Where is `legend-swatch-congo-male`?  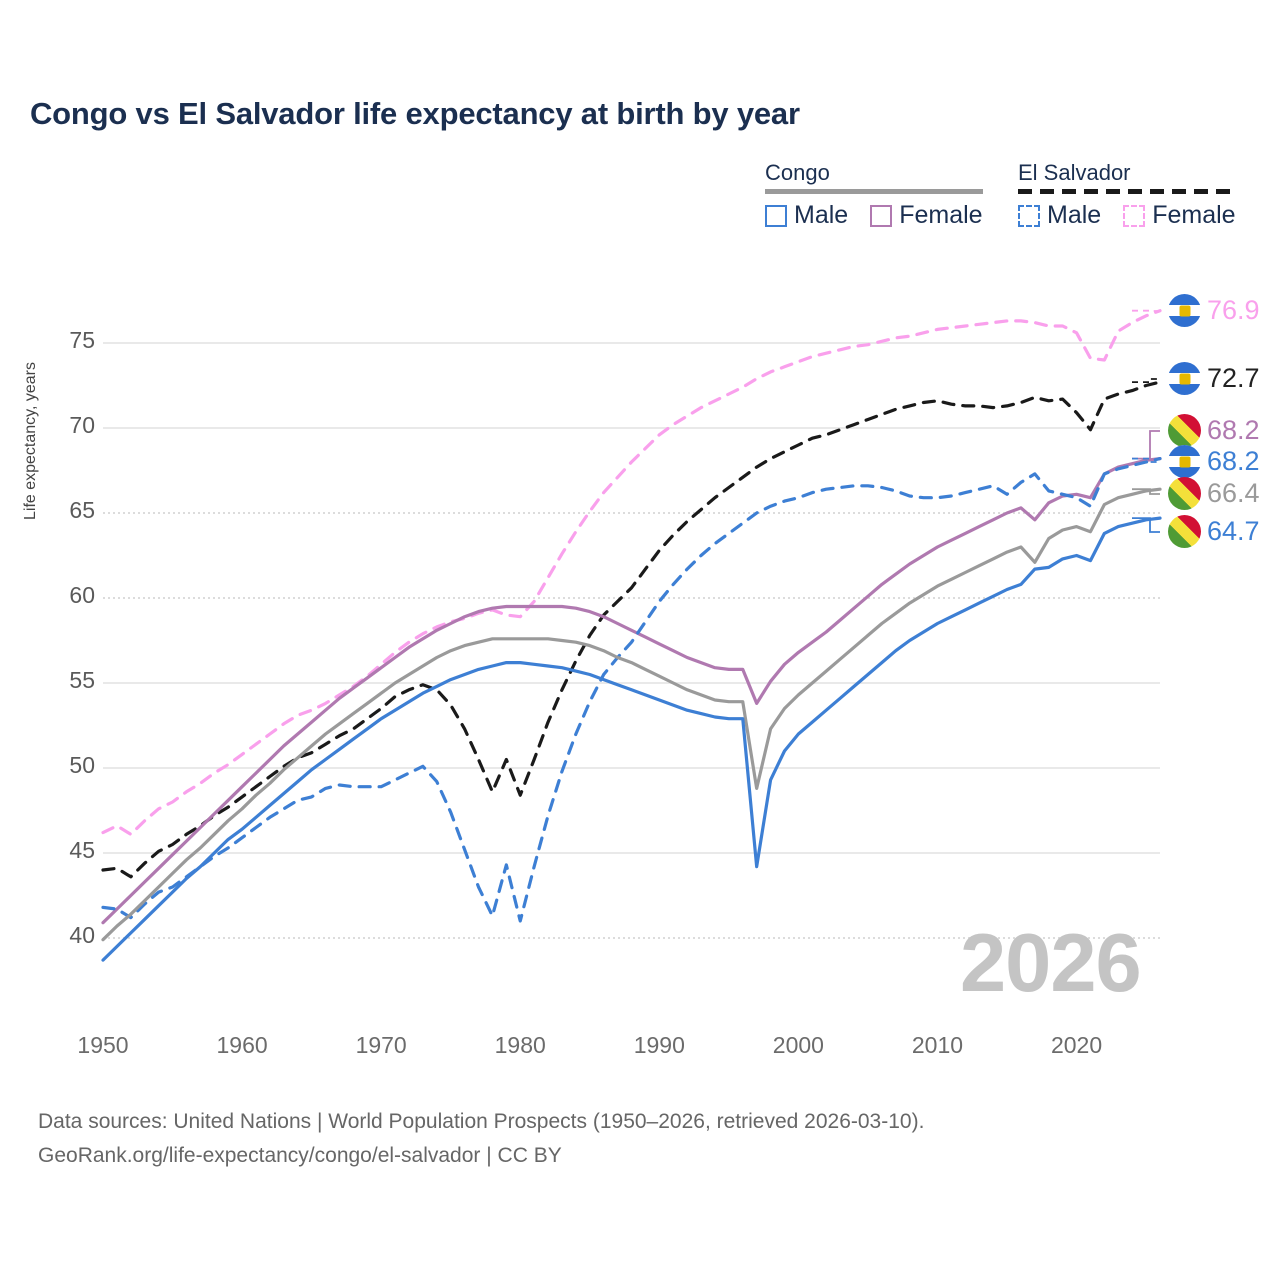
legend-swatch-congo-male is located at coordinates (776, 215).